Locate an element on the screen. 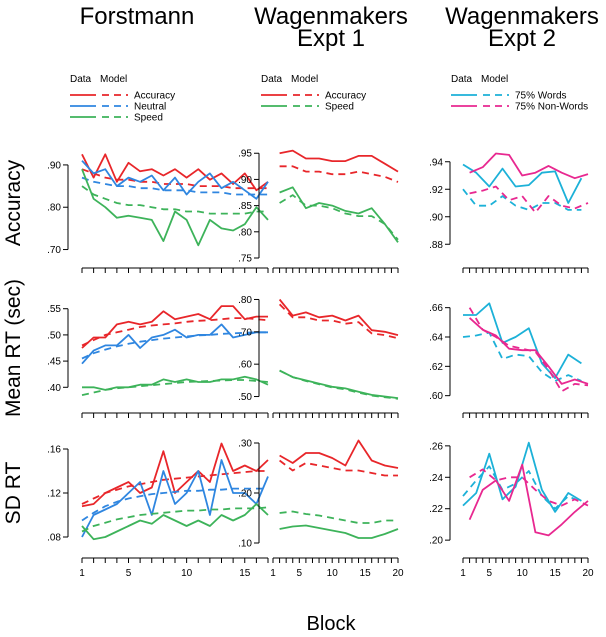 The height and width of the screenshot is (637, 606). column-title-1: Forstmann is located at coordinates (137, 16).